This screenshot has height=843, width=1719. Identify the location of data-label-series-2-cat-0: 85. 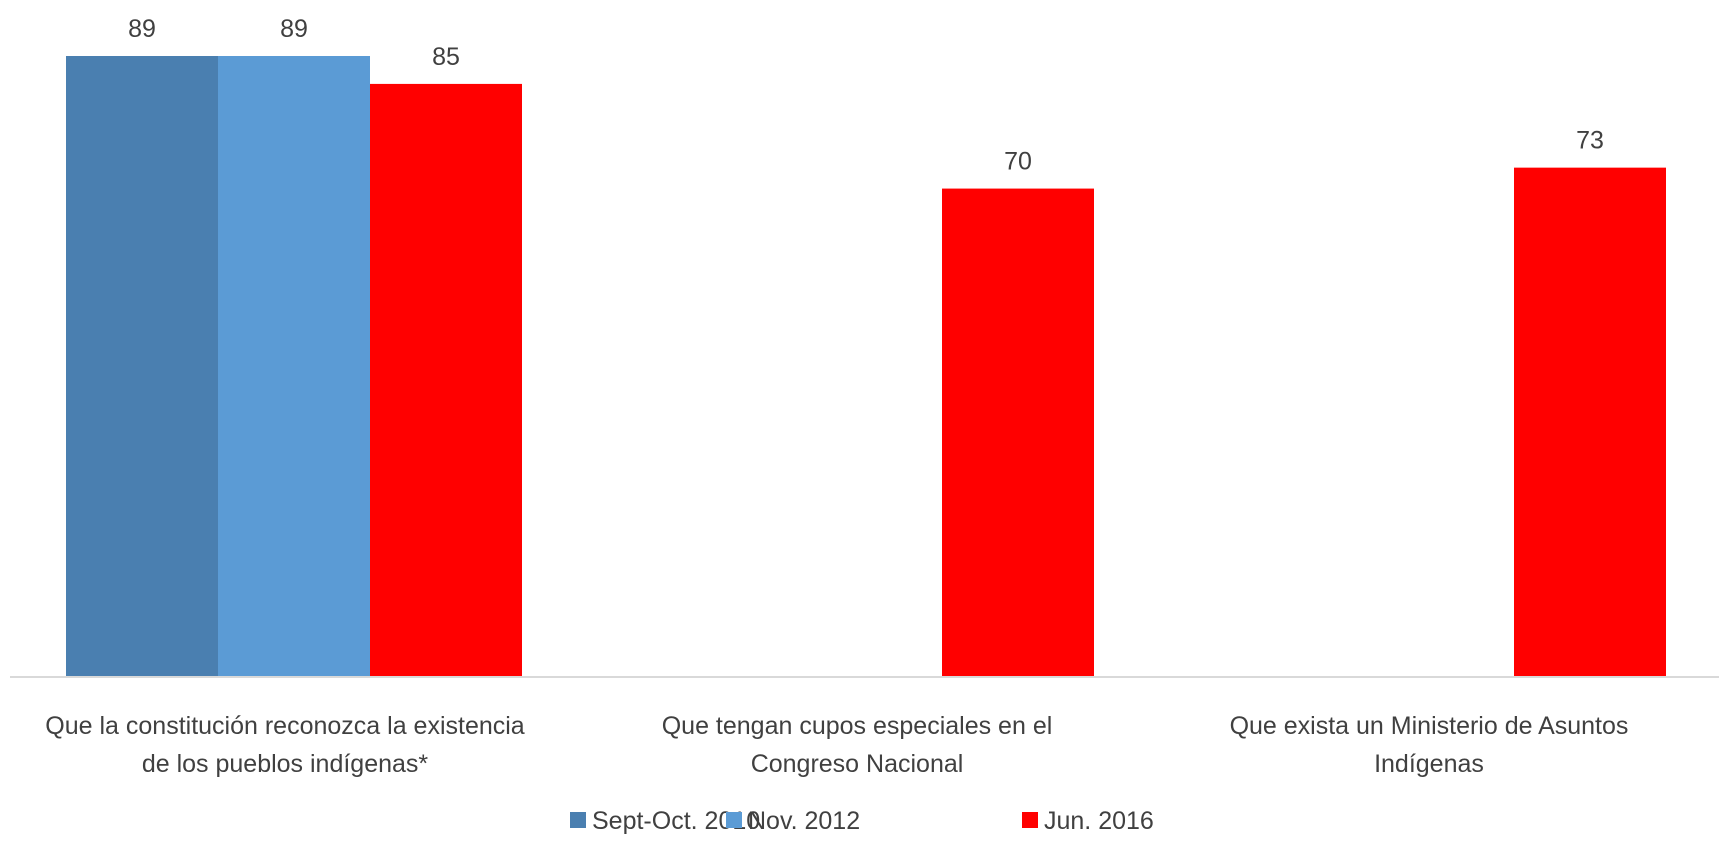
(446, 57).